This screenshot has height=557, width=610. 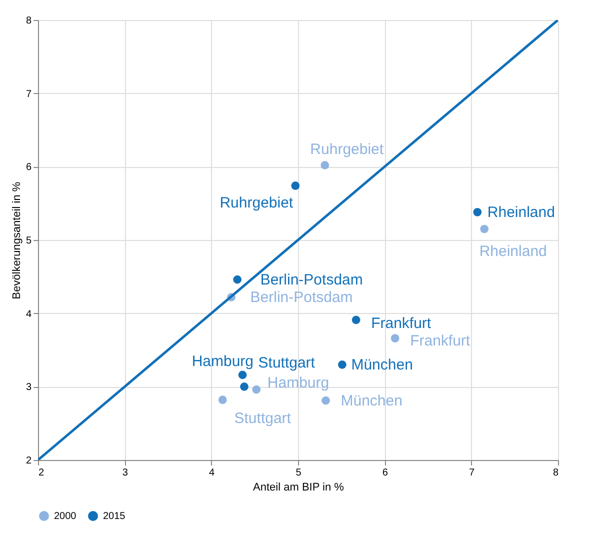 What do you see at coordinates (29, 21) in the screenshot?
I see `y-tick-label: 8` at bounding box center [29, 21].